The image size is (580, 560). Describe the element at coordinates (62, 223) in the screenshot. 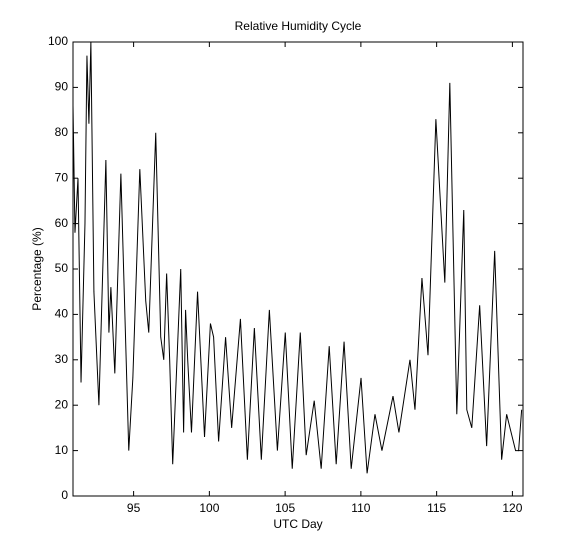

I see `y-tick-label: 60` at that location.